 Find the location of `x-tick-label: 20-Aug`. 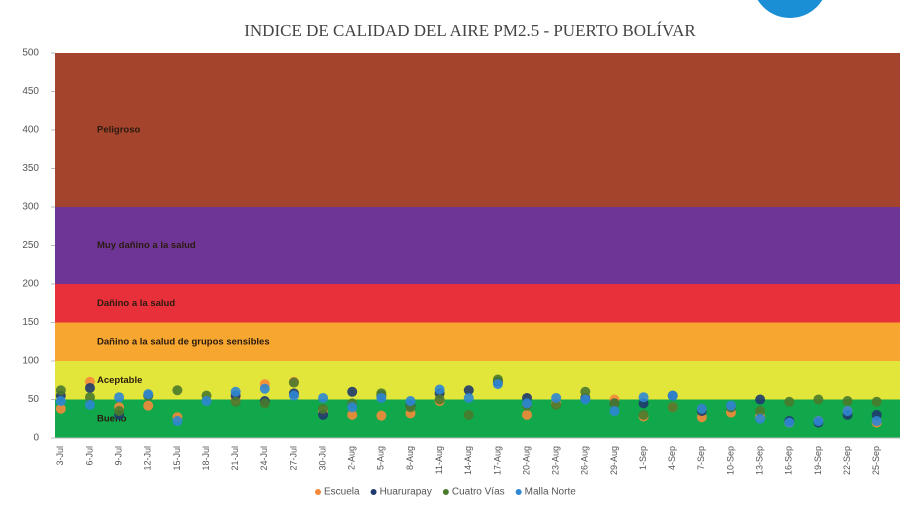

x-tick-label: 20-Aug is located at coordinates (526, 460).